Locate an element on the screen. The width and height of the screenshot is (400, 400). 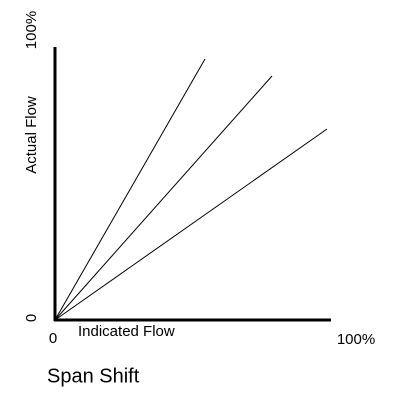
y-min-label: 0 is located at coordinates (31, 318).